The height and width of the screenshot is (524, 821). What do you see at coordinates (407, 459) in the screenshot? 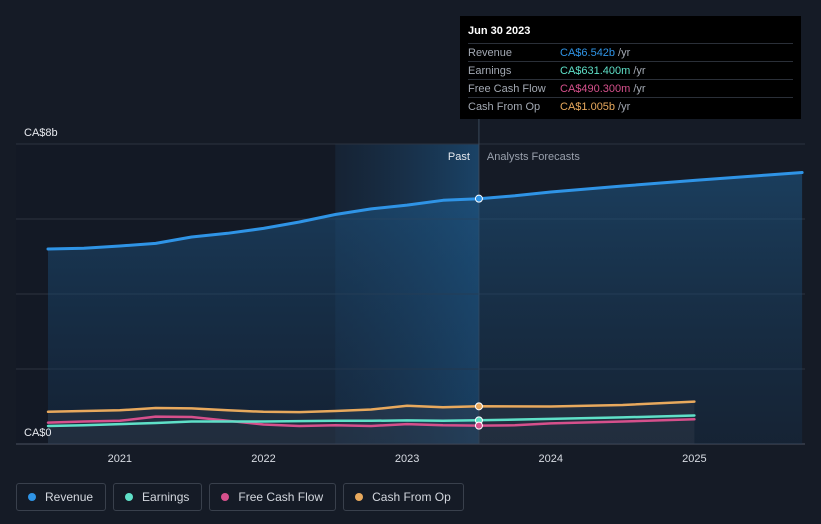
I see `x-tick-label: 2023` at bounding box center [407, 459].